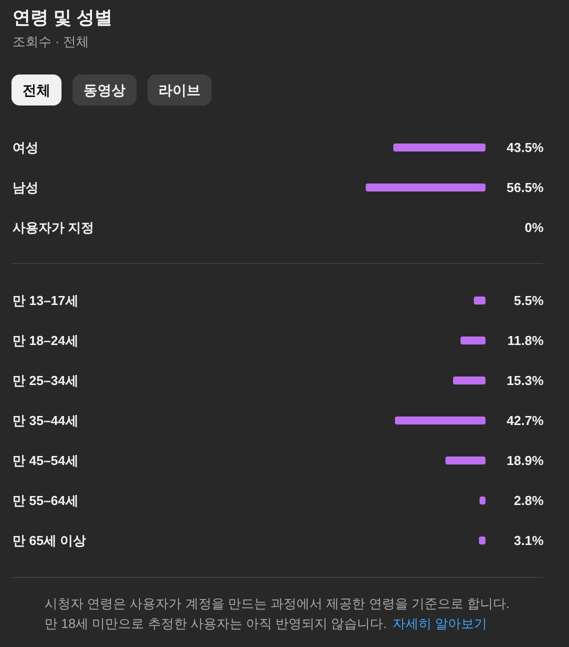  Describe the element at coordinates (529, 500) in the screenshot. I see `data-label: 2.8%` at that location.